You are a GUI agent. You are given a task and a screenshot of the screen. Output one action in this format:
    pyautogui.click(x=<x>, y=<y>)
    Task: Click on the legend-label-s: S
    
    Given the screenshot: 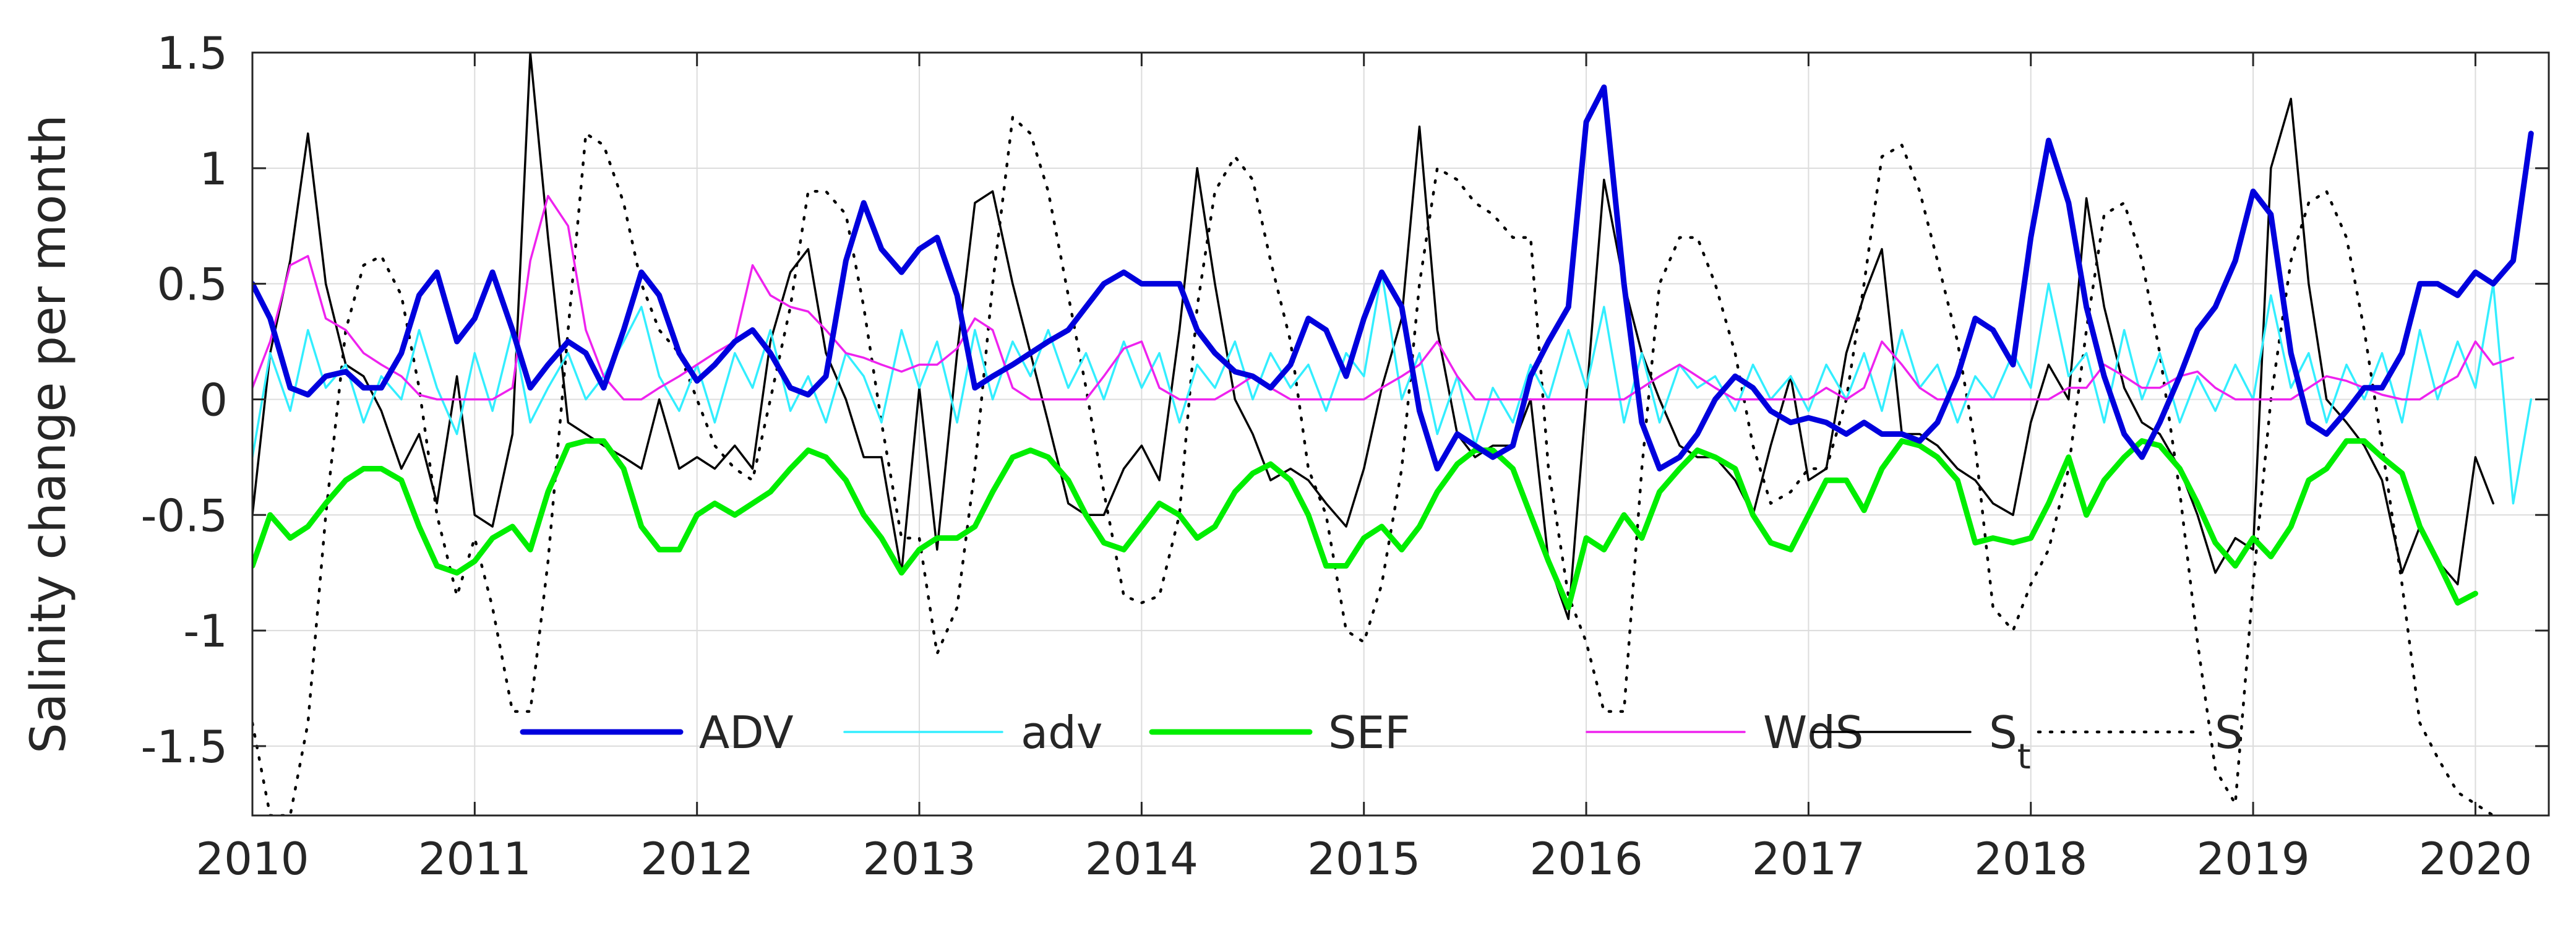 What is the action you would take?
    pyautogui.click(x=2229, y=733)
    